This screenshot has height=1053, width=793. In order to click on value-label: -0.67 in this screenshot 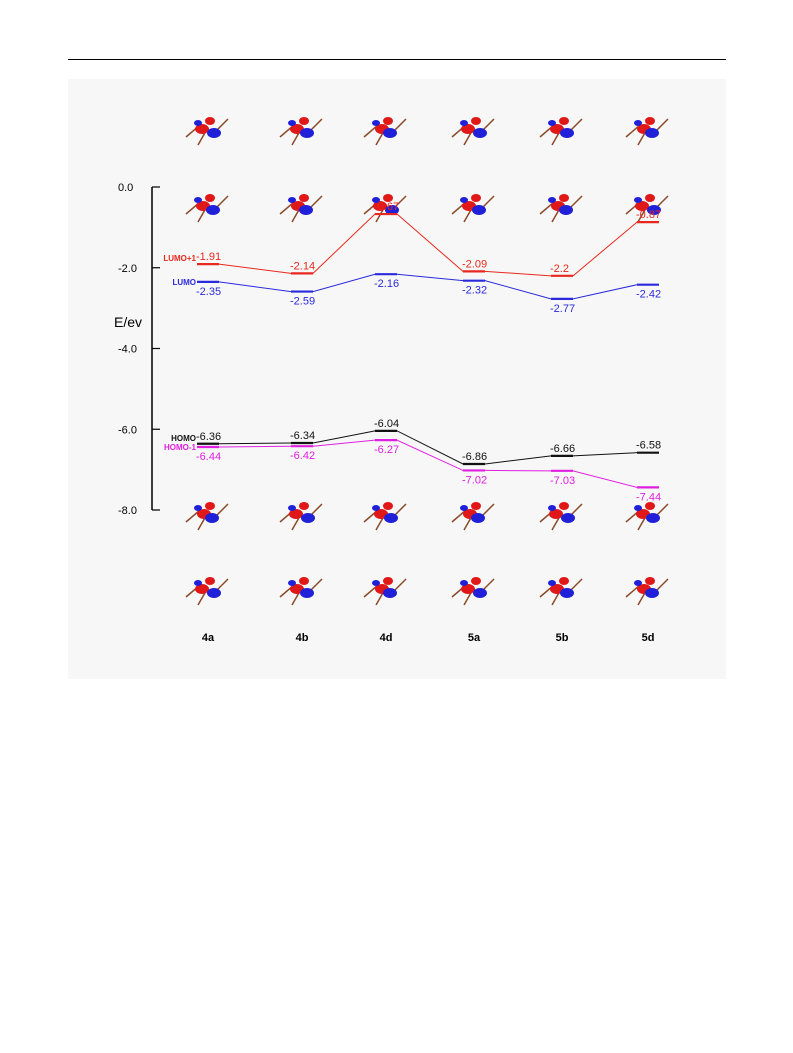, I will do `click(386, 207)`.